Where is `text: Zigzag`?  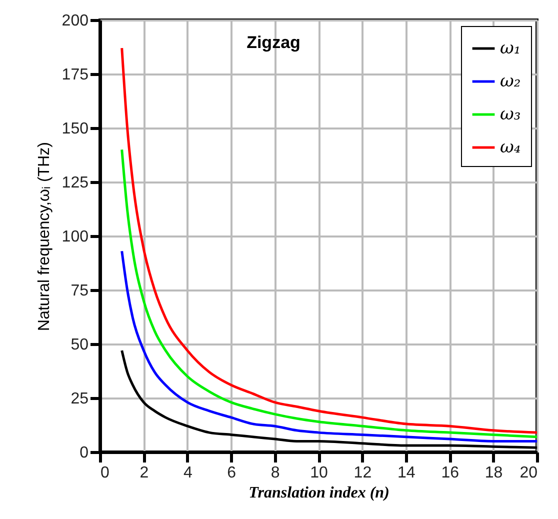 text: Zigzag is located at coordinates (273, 42).